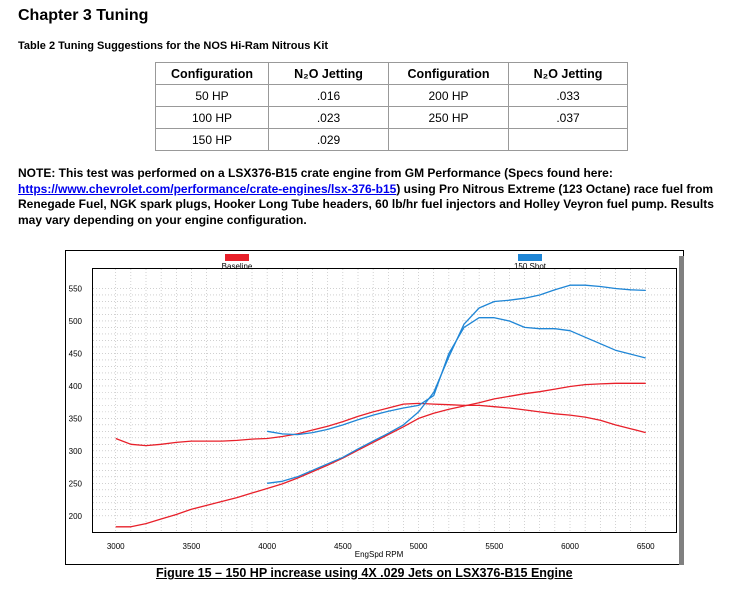  What do you see at coordinates (328, 73) in the screenshot?
I see `header-jetting-1: N₂O Jetting` at bounding box center [328, 73].